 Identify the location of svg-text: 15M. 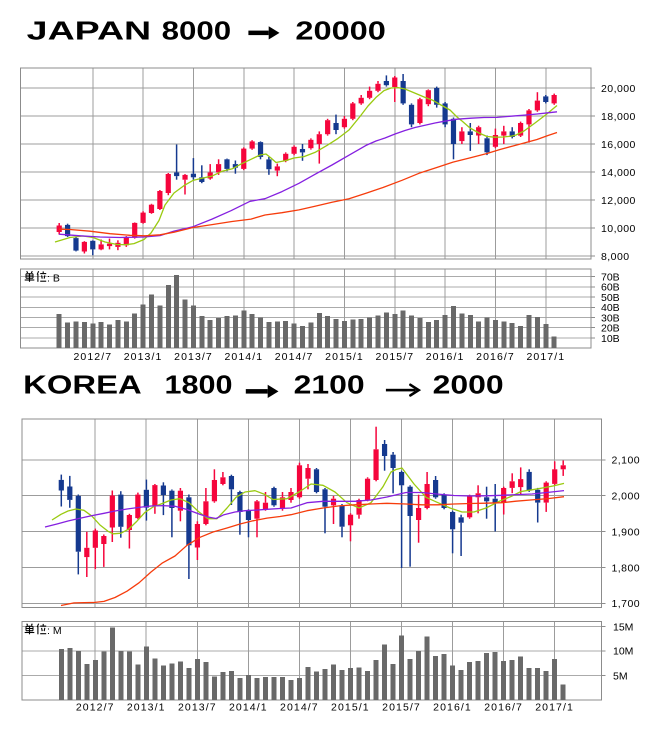
(623, 628).